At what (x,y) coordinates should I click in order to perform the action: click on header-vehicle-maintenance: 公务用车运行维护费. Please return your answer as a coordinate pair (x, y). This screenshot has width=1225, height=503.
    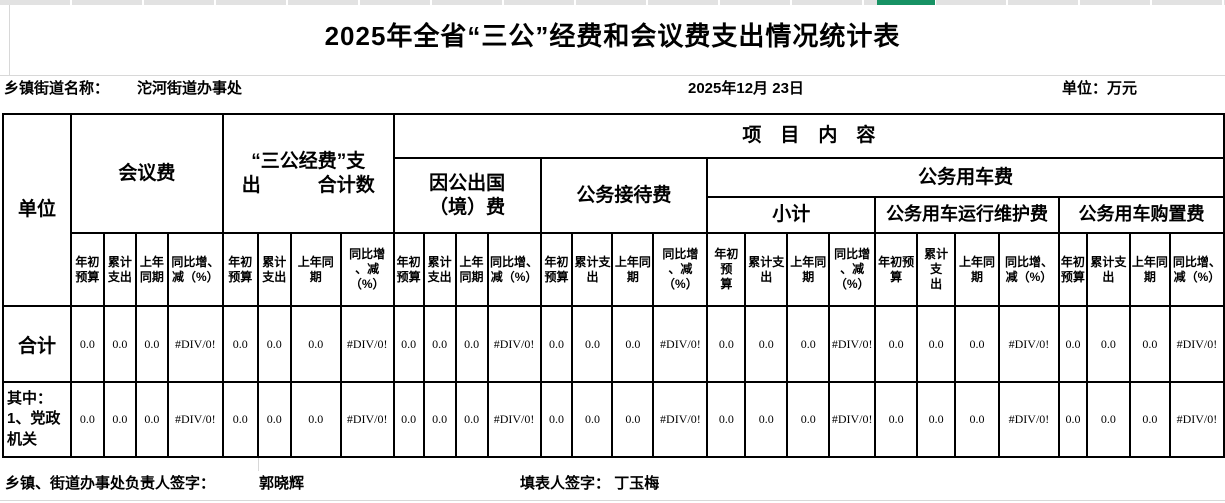
    Looking at the image, I should click on (967, 215).